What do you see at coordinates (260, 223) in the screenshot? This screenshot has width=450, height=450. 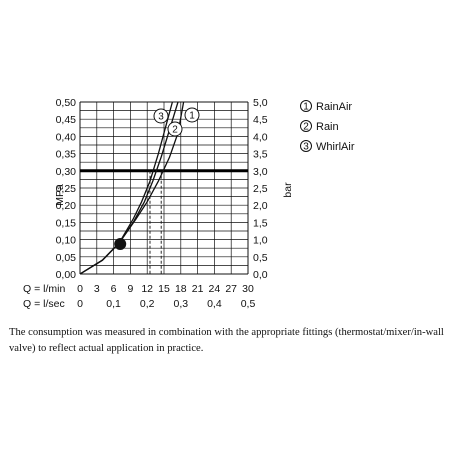 I see `right-tick-label: 1,5` at bounding box center [260, 223].